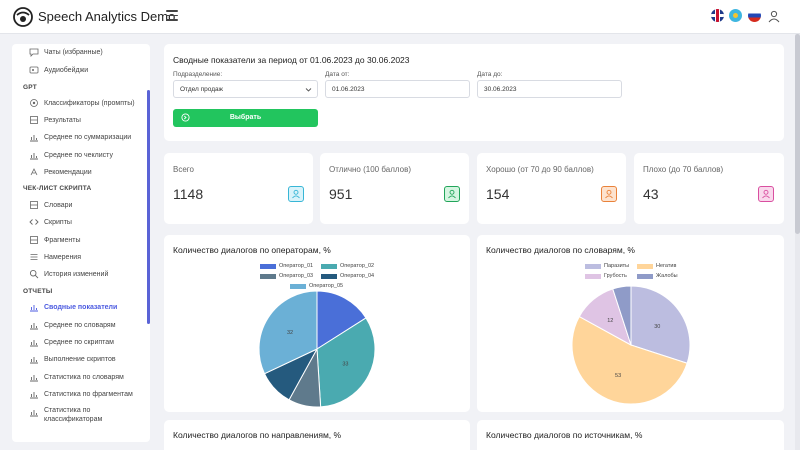  Describe the element at coordinates (107, 16) in the screenshot. I see `app-title: Speech Analytics Demo` at that location.